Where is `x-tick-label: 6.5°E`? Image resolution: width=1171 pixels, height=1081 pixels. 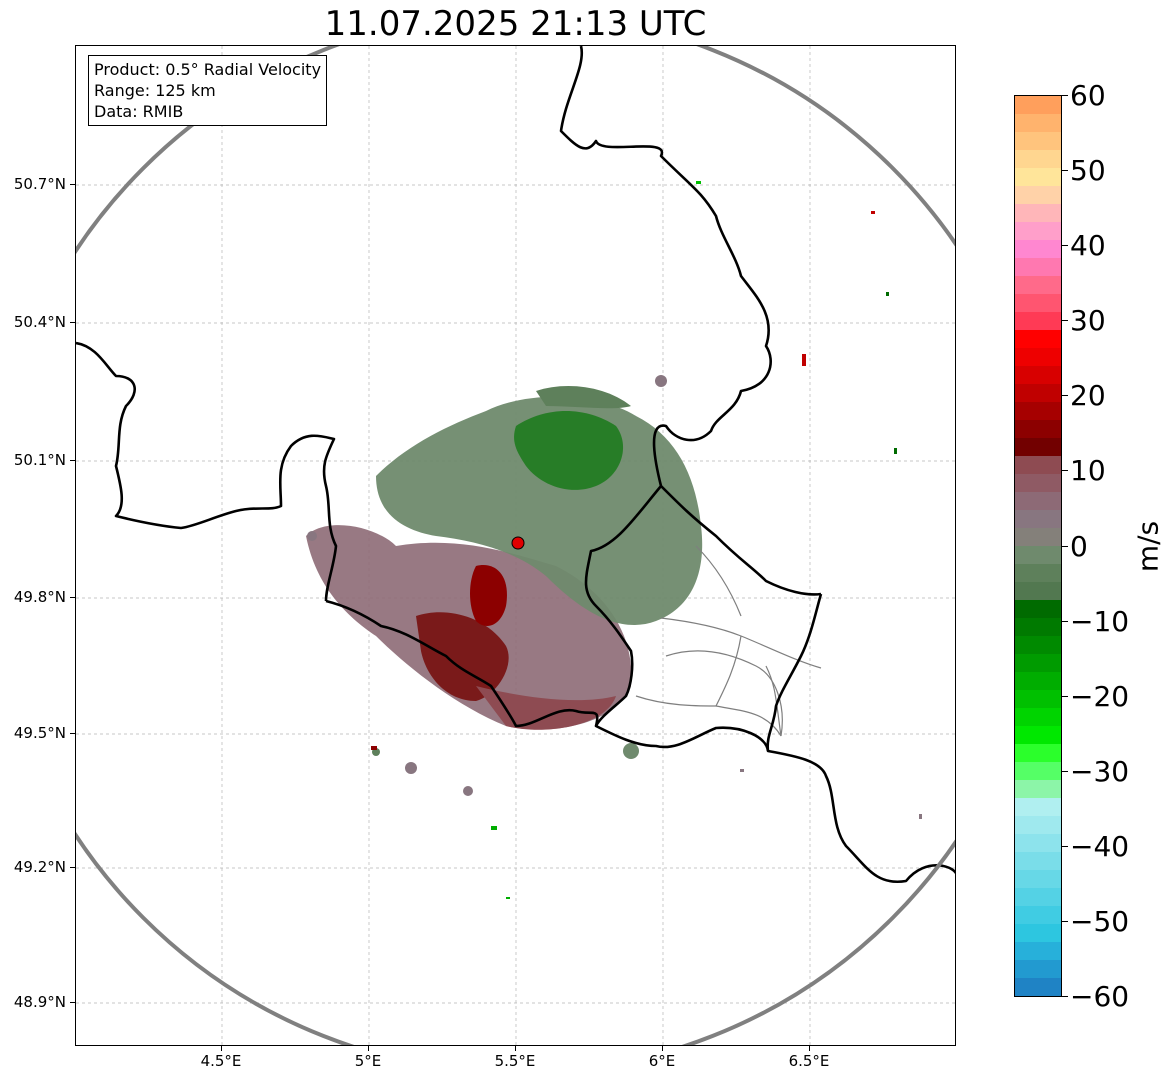
x-tick-label: 6.5°E is located at coordinates (809, 1061).